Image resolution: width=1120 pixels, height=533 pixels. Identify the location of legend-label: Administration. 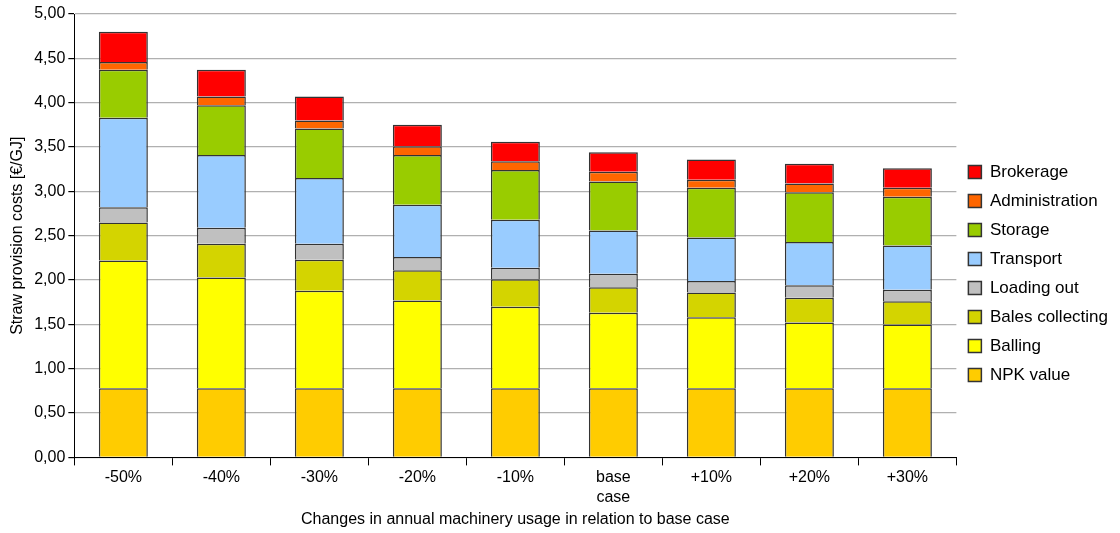
(1043, 200).